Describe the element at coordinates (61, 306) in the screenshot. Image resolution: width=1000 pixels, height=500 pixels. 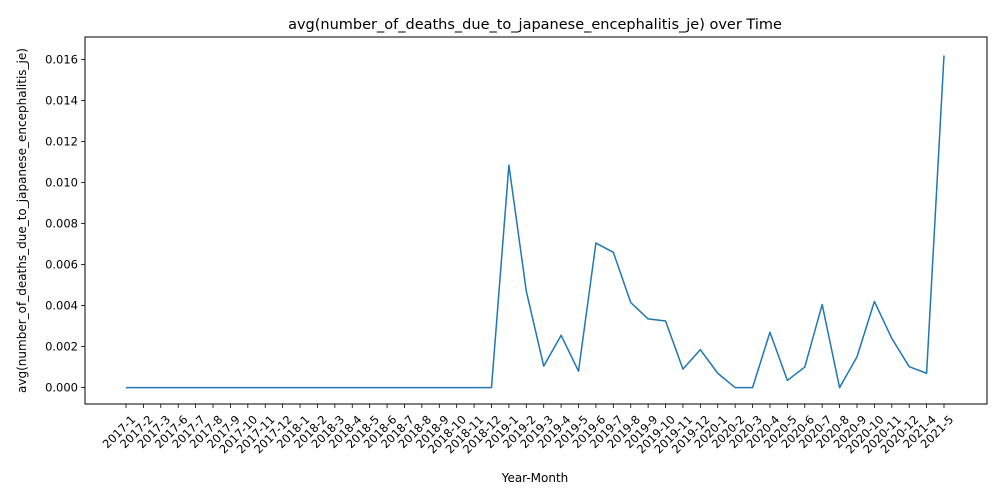
I see `y-tick-label: 0.004` at that location.